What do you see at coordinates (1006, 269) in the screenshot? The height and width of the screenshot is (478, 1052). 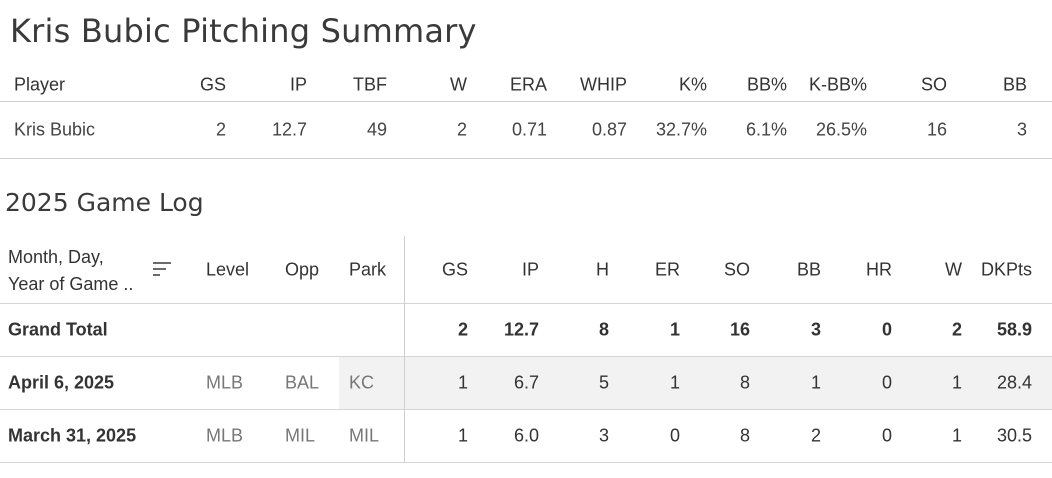 I see `header-dkpts: DKPts` at bounding box center [1006, 269].